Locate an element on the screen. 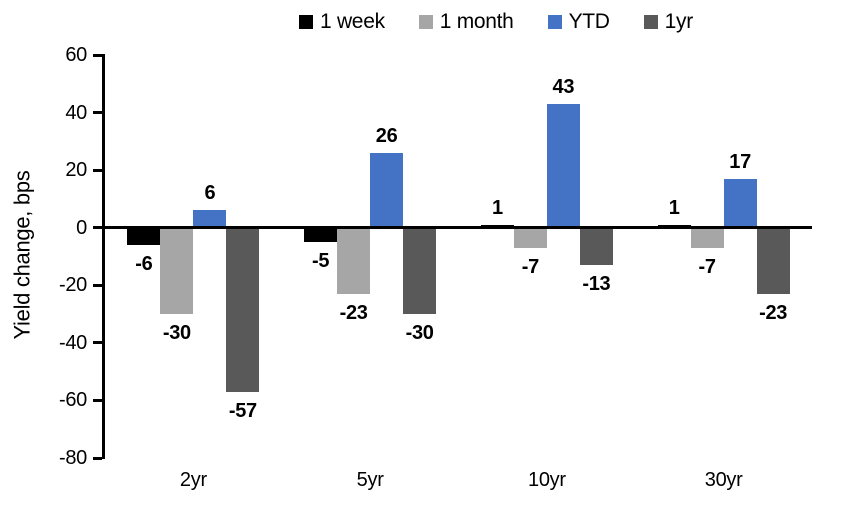 The height and width of the screenshot is (509, 852). bar-10yr-1yr is located at coordinates (596, 246).